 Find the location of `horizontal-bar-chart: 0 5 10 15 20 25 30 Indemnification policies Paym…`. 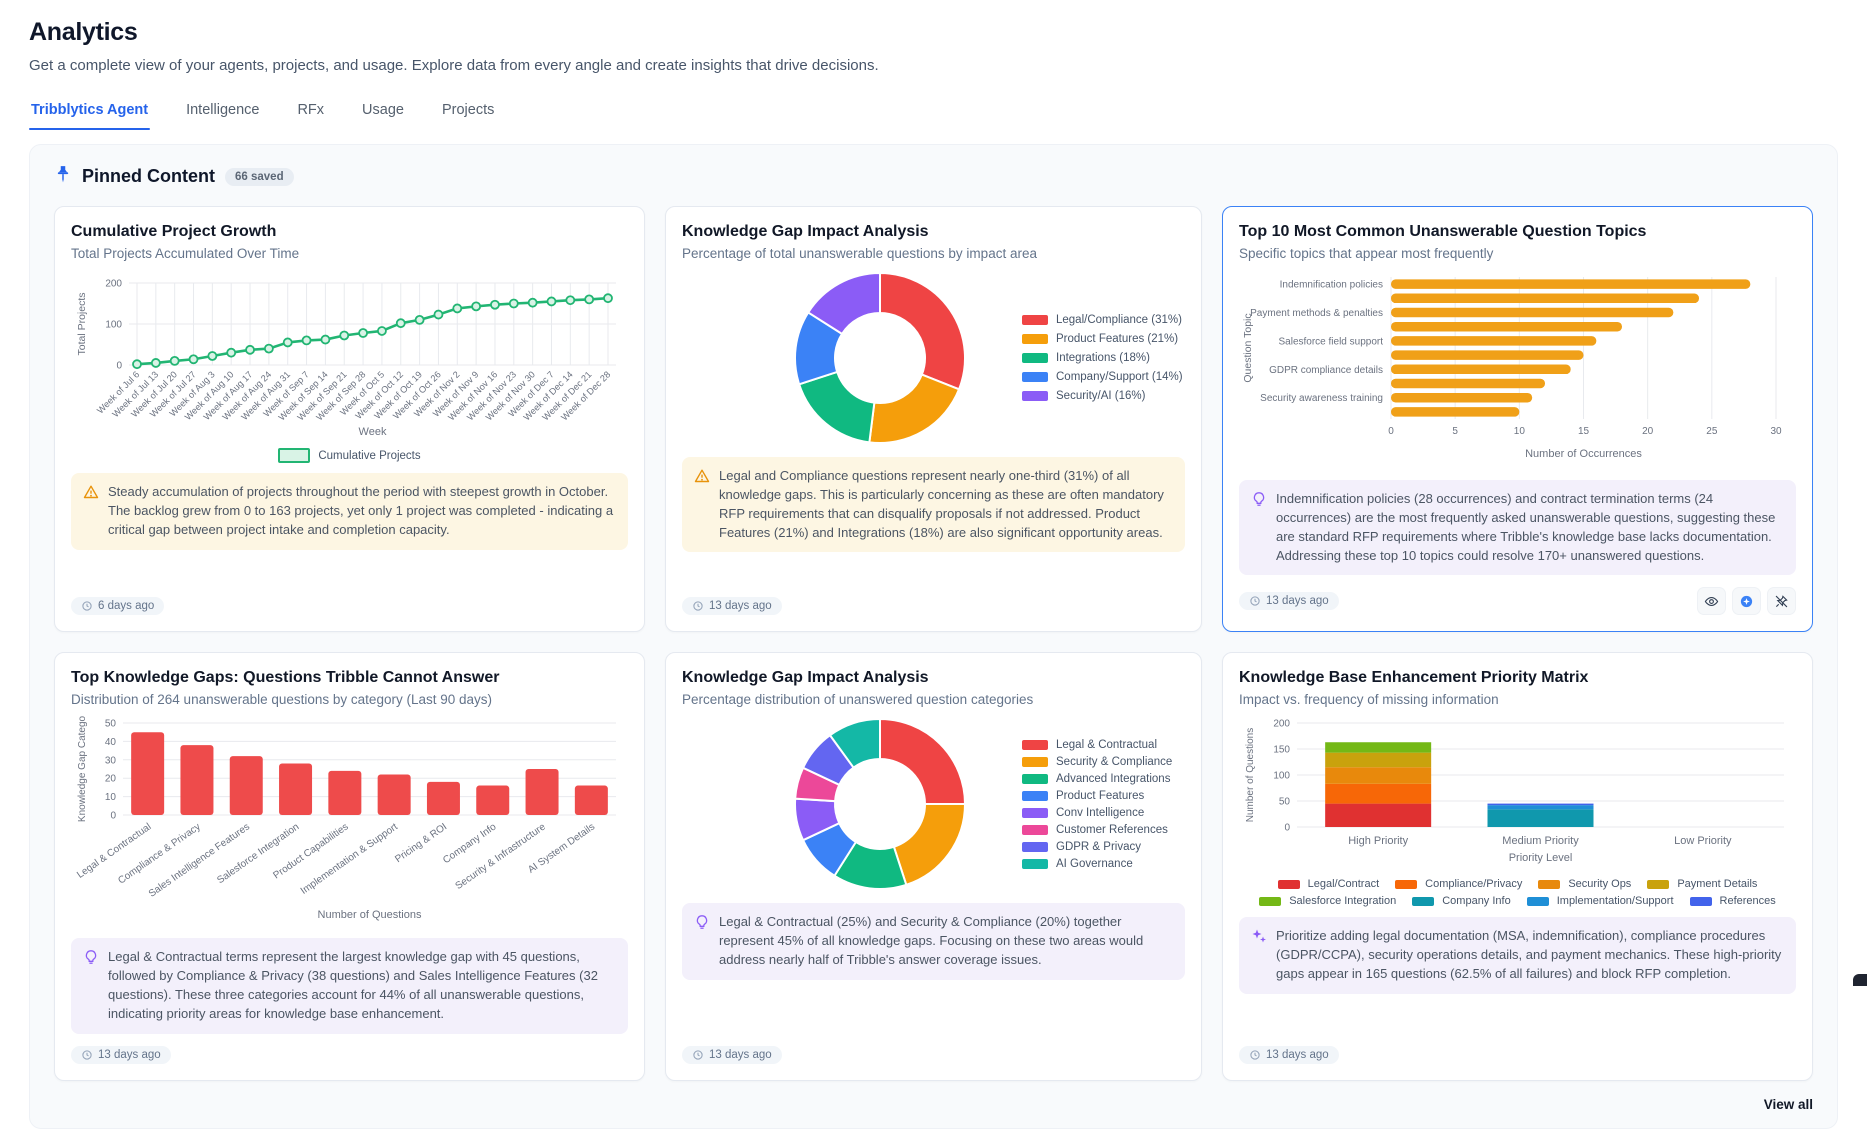

horizontal-bar-chart: 0 5 10 15 20 25 30 Indemnification policies Paym… is located at coordinates (1517, 369).